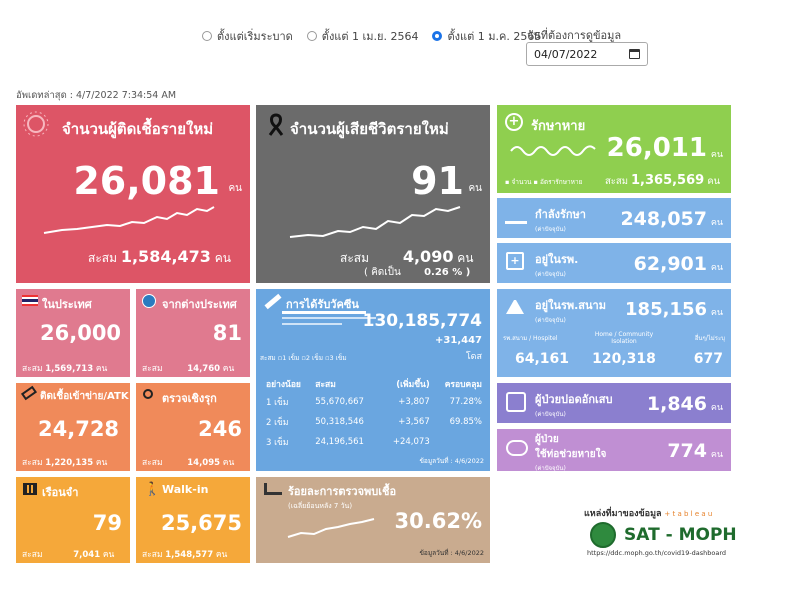  What do you see at coordinates (624, 338) in the screenshot?
I see `home-isolation-label: Home / Community Isolation` at bounding box center [624, 338].